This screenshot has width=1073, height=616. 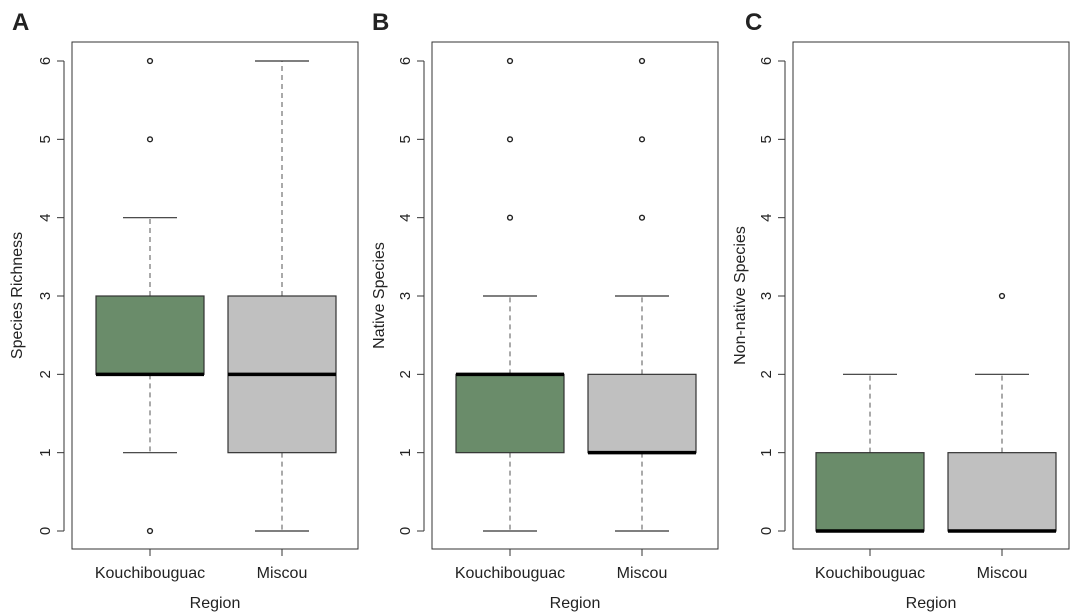 I want to click on y-axis-title: Non-native Species, so click(x=740, y=295).